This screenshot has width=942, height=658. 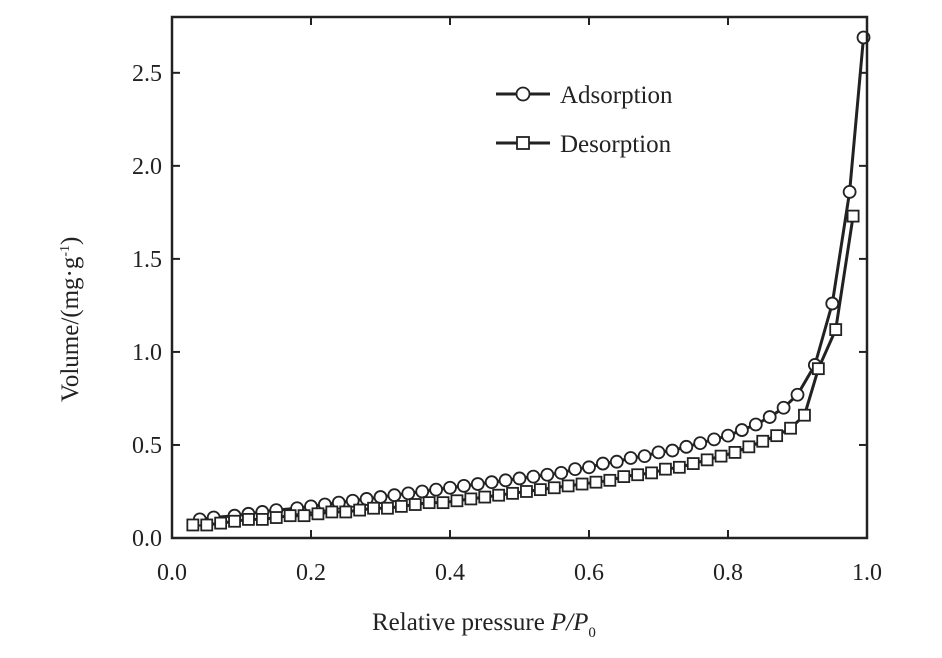 I want to click on x-axis-title-subscript: 0, so click(x=592, y=633).